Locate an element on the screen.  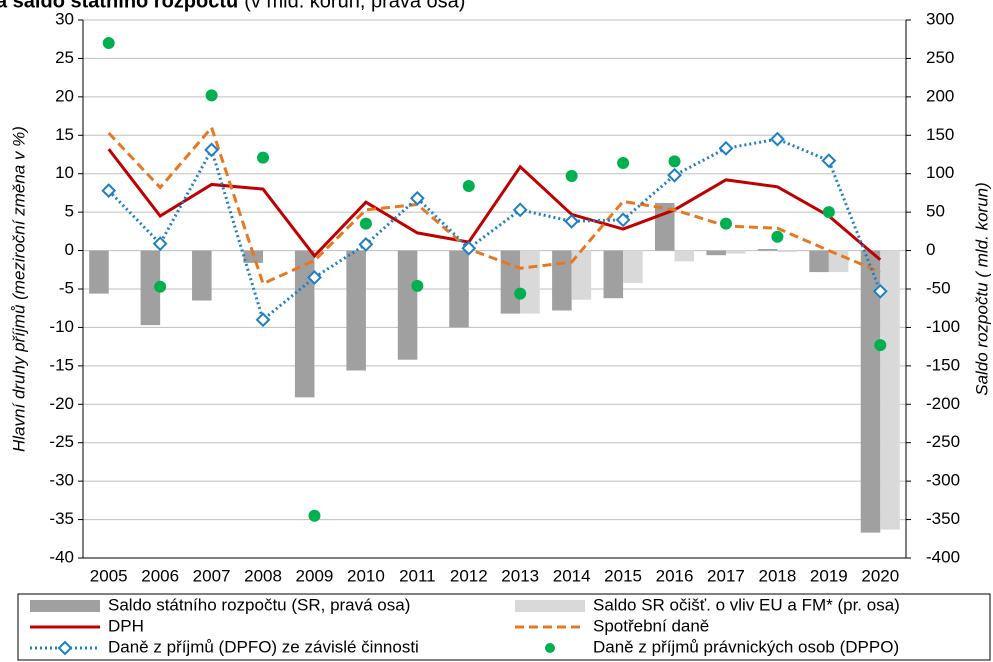
line is located at coordinates (494, 204).